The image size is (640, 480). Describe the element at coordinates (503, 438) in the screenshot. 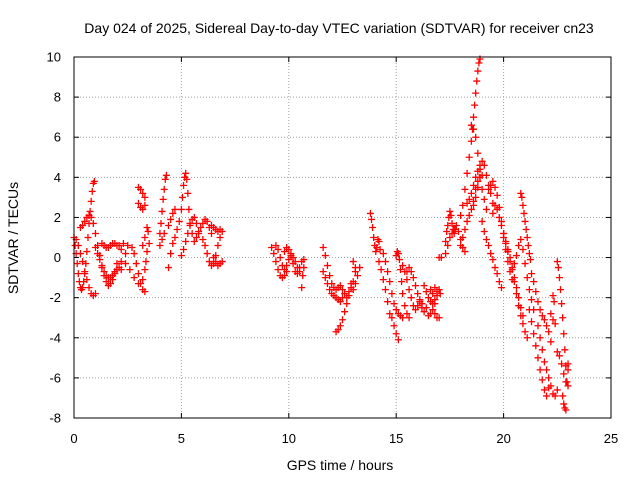

I see `x-tick-label: 20` at that location.